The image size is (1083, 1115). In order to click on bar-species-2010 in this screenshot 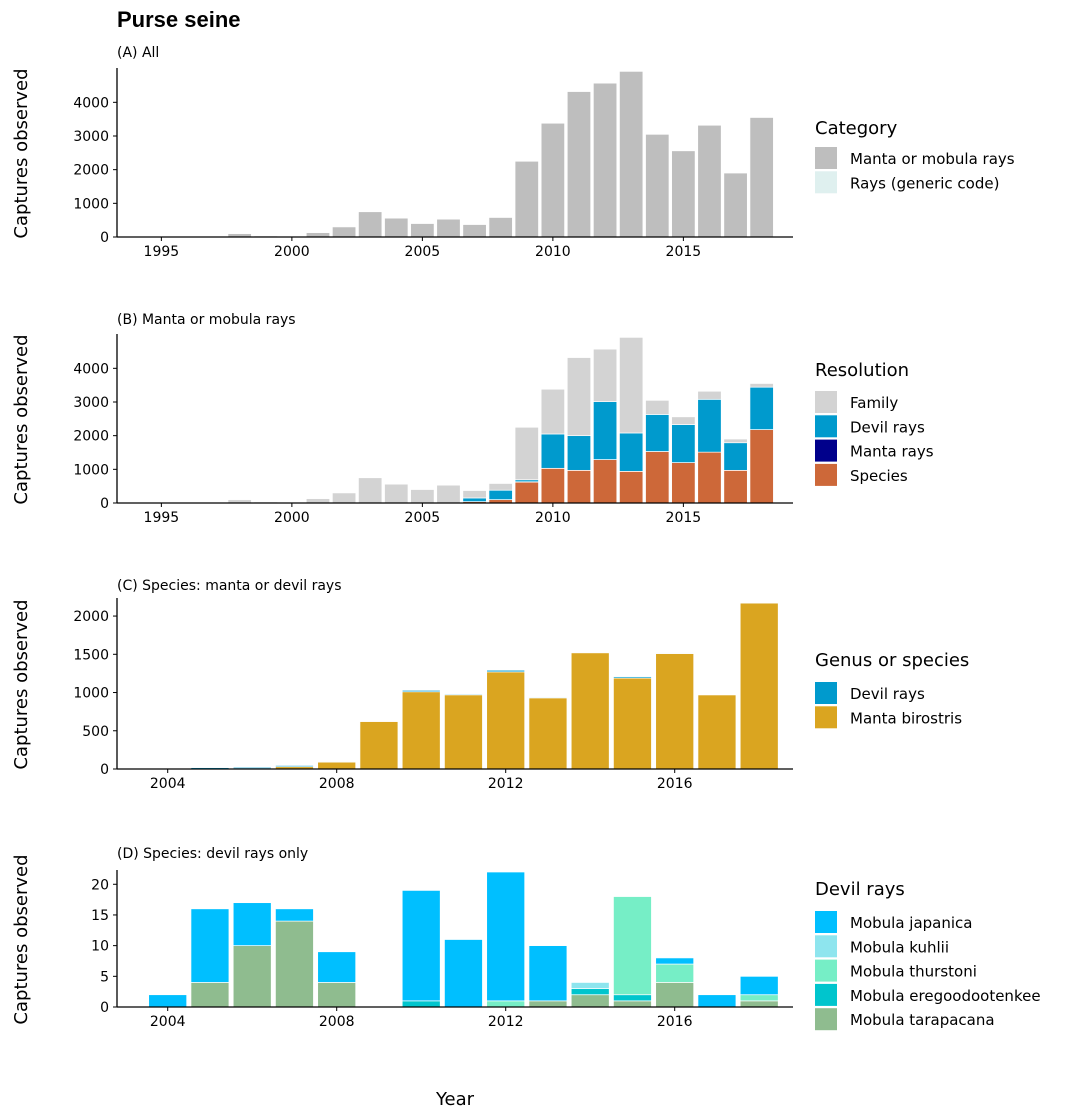, I will do `click(552, 485)`.